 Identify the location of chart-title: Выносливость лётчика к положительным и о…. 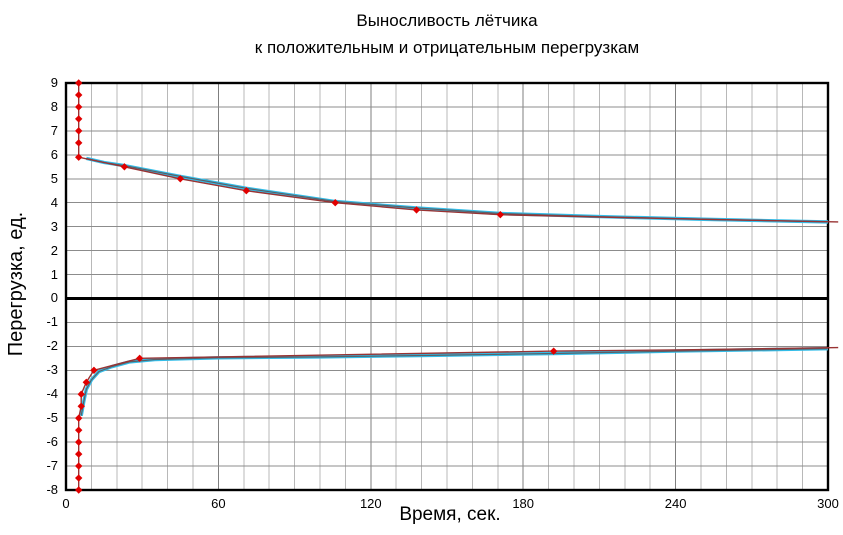
(447, 34).